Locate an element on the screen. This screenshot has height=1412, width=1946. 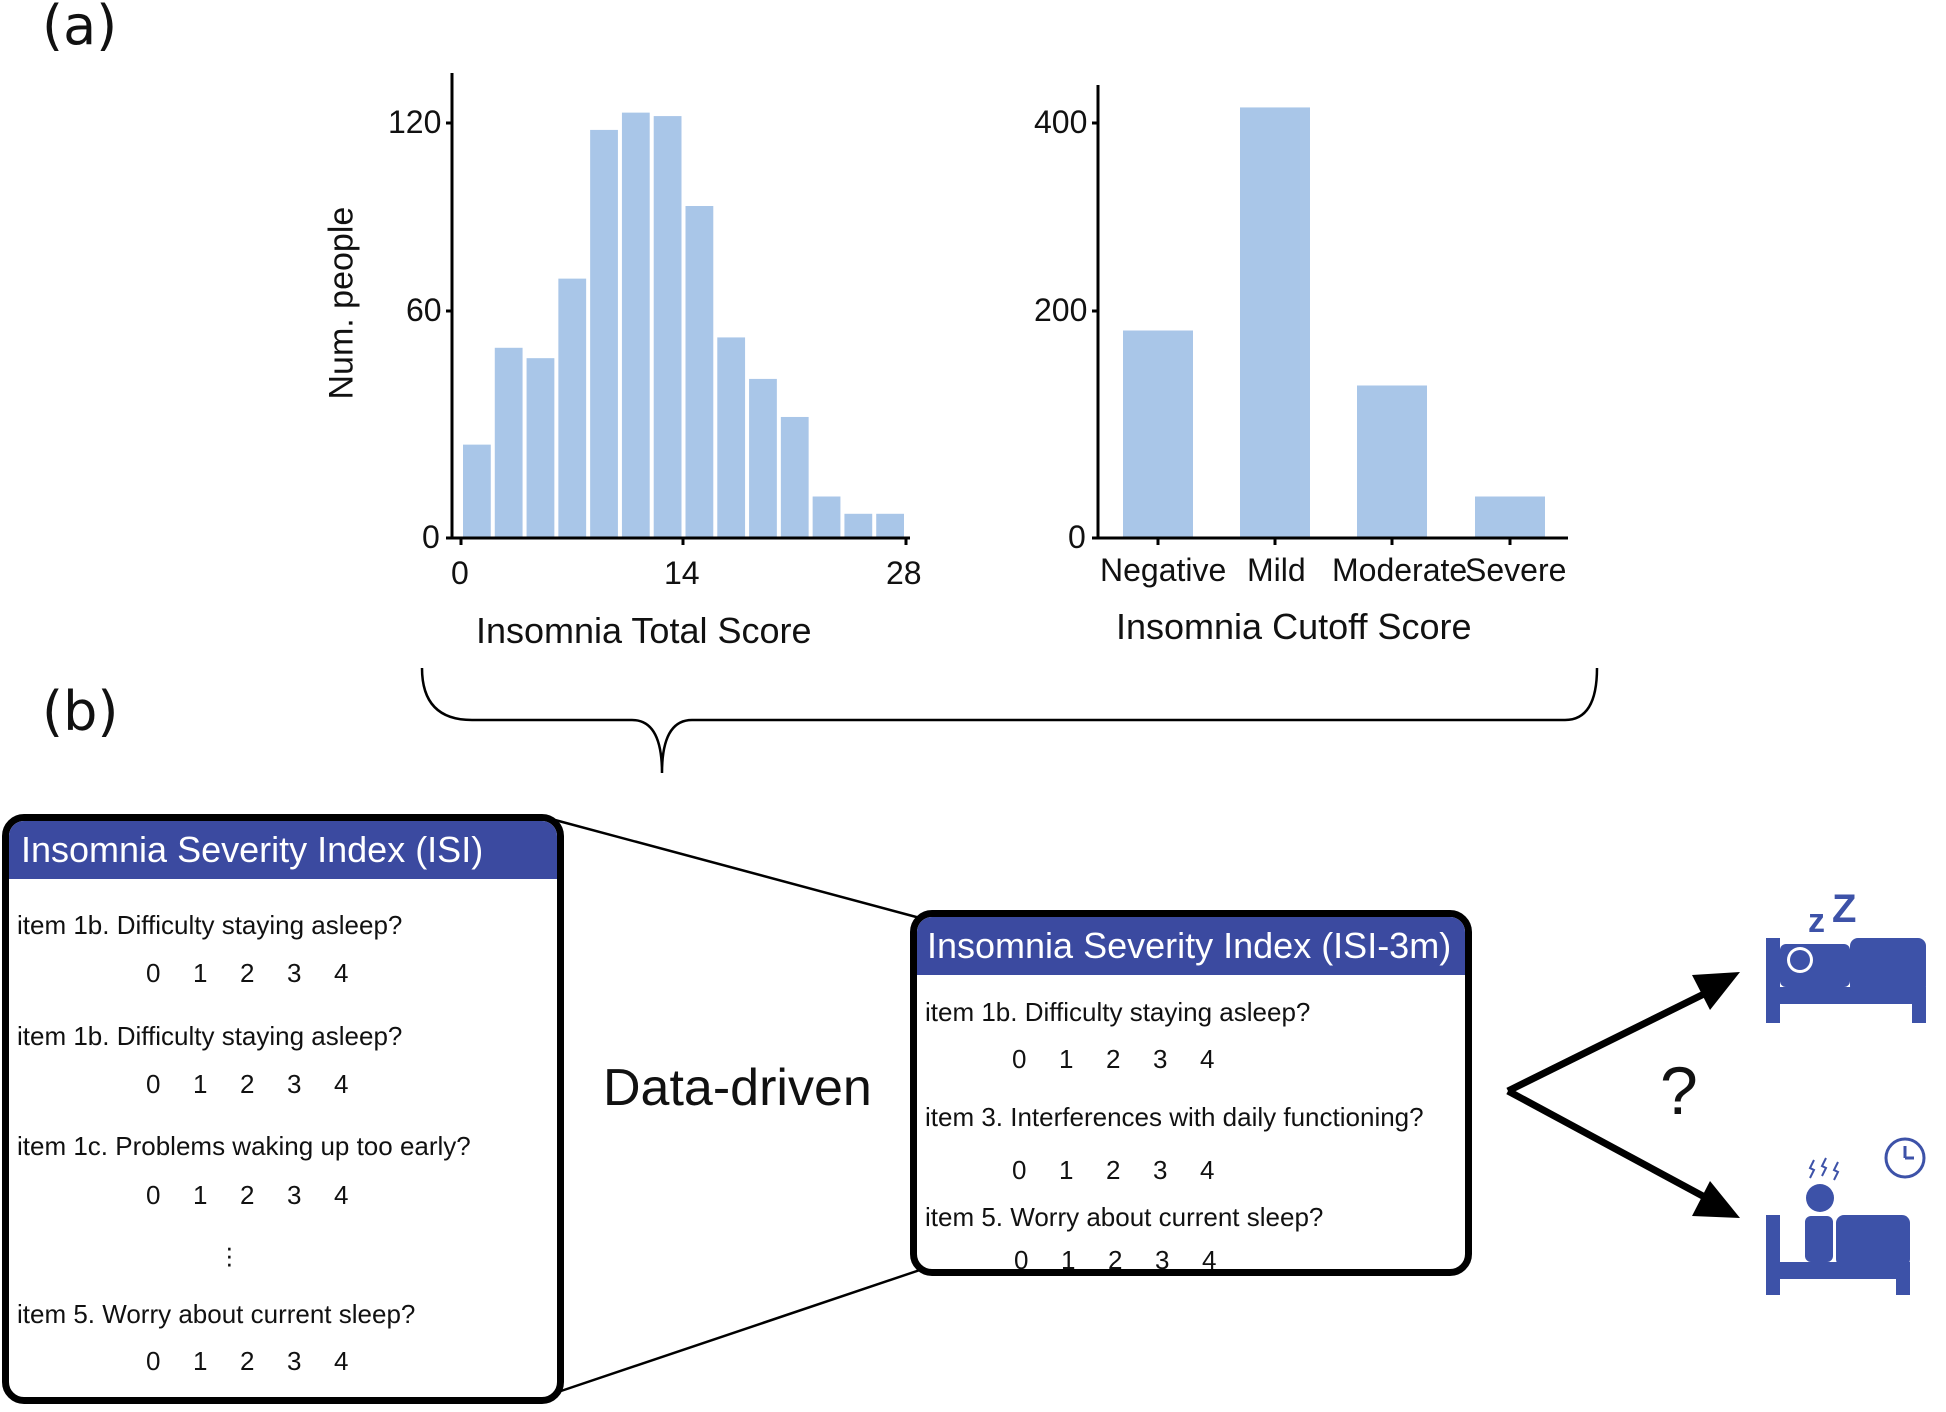
cat-xtick-severe: Severe is located at coordinates (1516, 570).